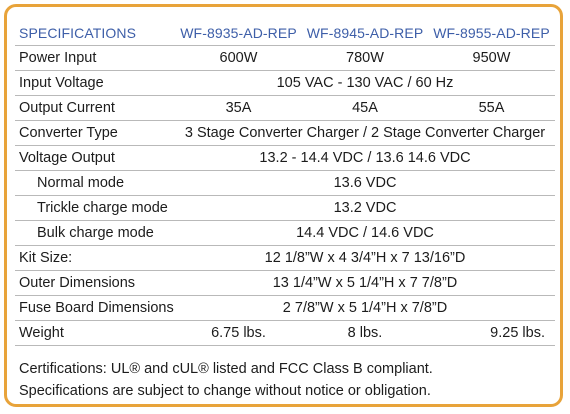 The width and height of the screenshot is (570, 414). Describe the element at coordinates (365, 258) in the screenshot. I see `cell-value: 12 1/8”W x 4 3/4”H x 7 13/16”D` at that location.